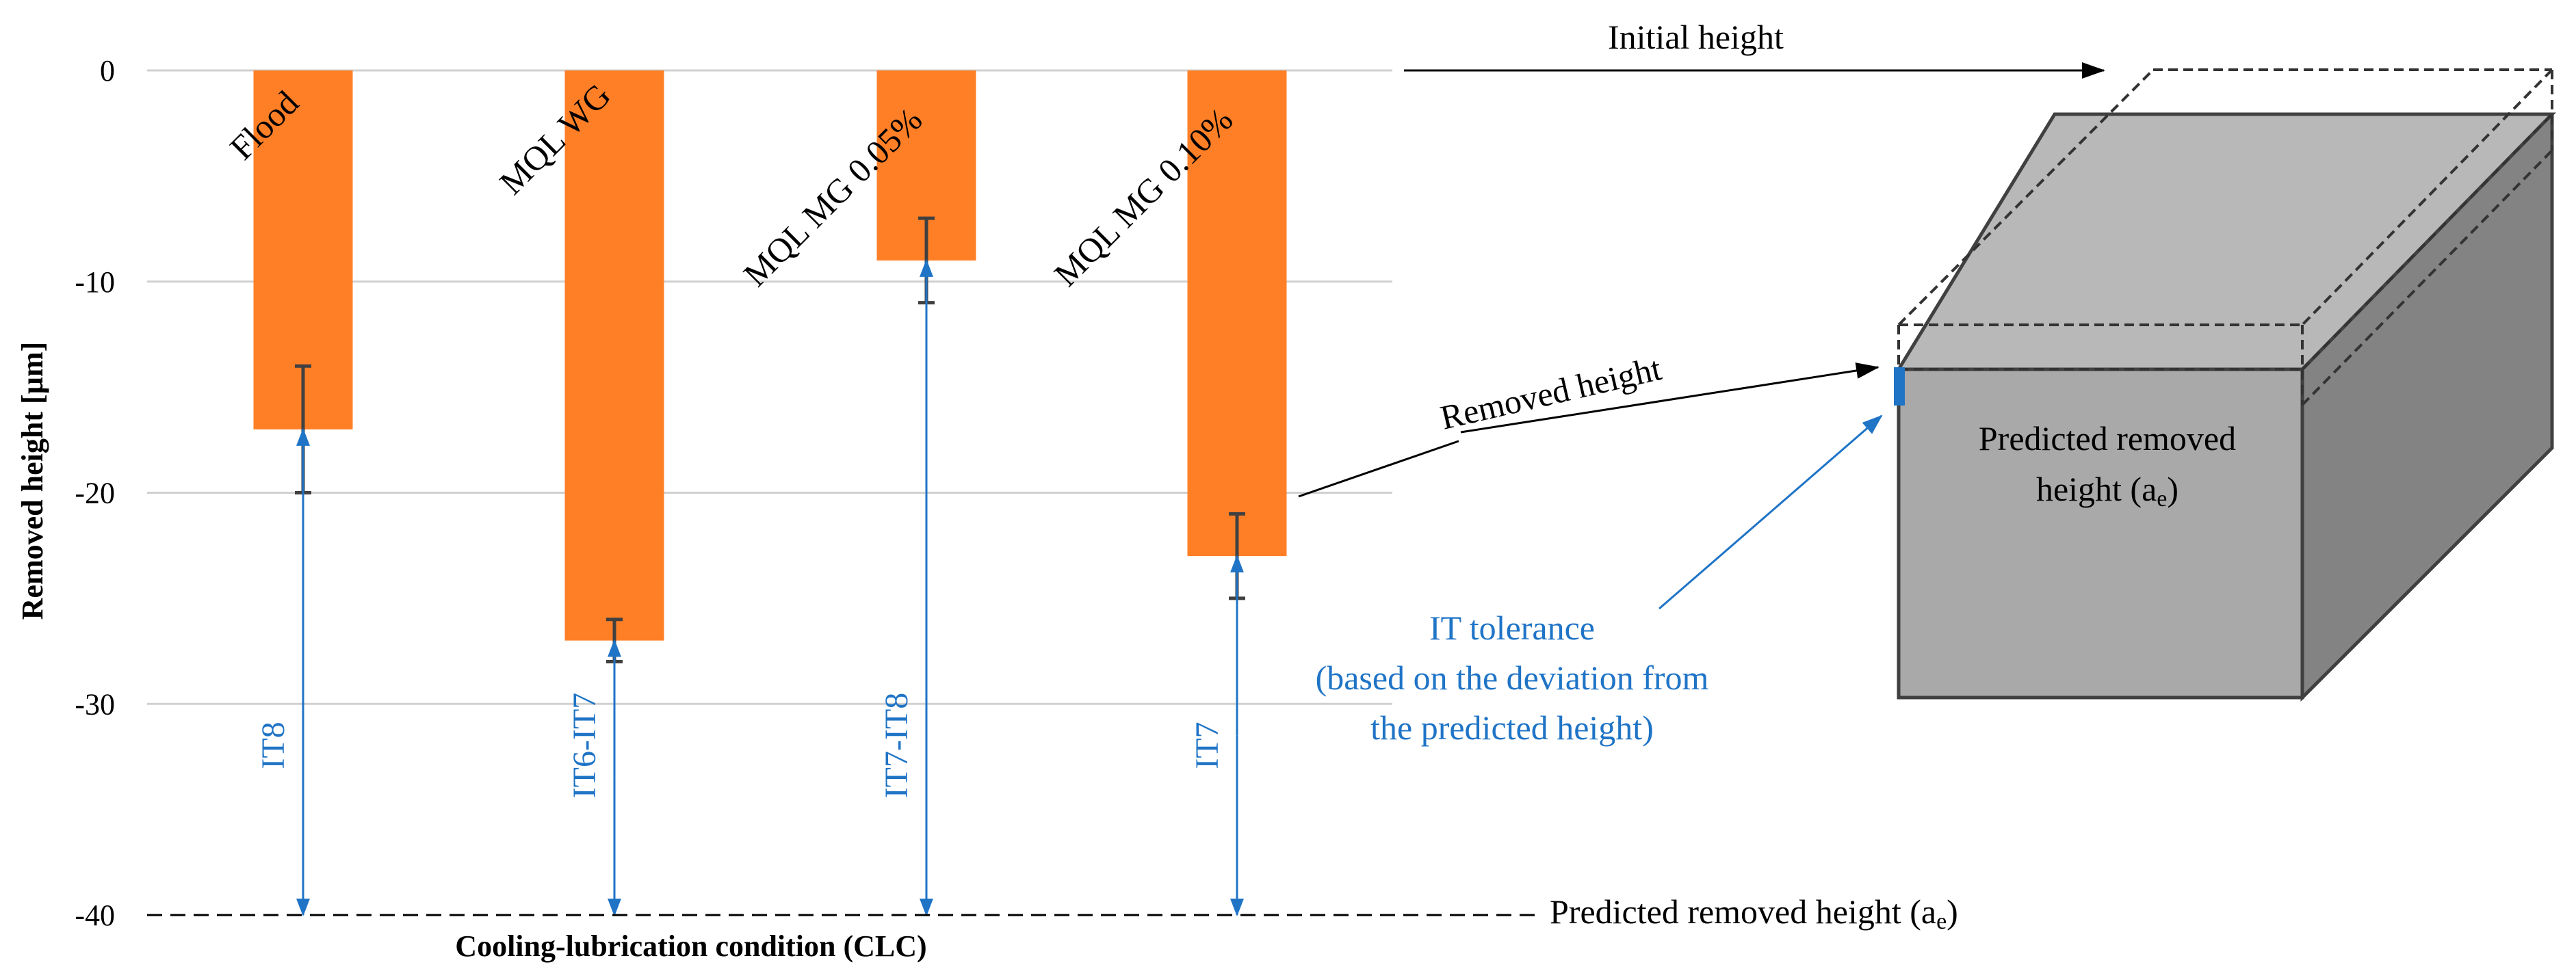 This screenshot has width=2576, height=980. What do you see at coordinates (1942, 921) in the screenshot?
I see `predicted-removed-height-sub: e` at bounding box center [1942, 921].